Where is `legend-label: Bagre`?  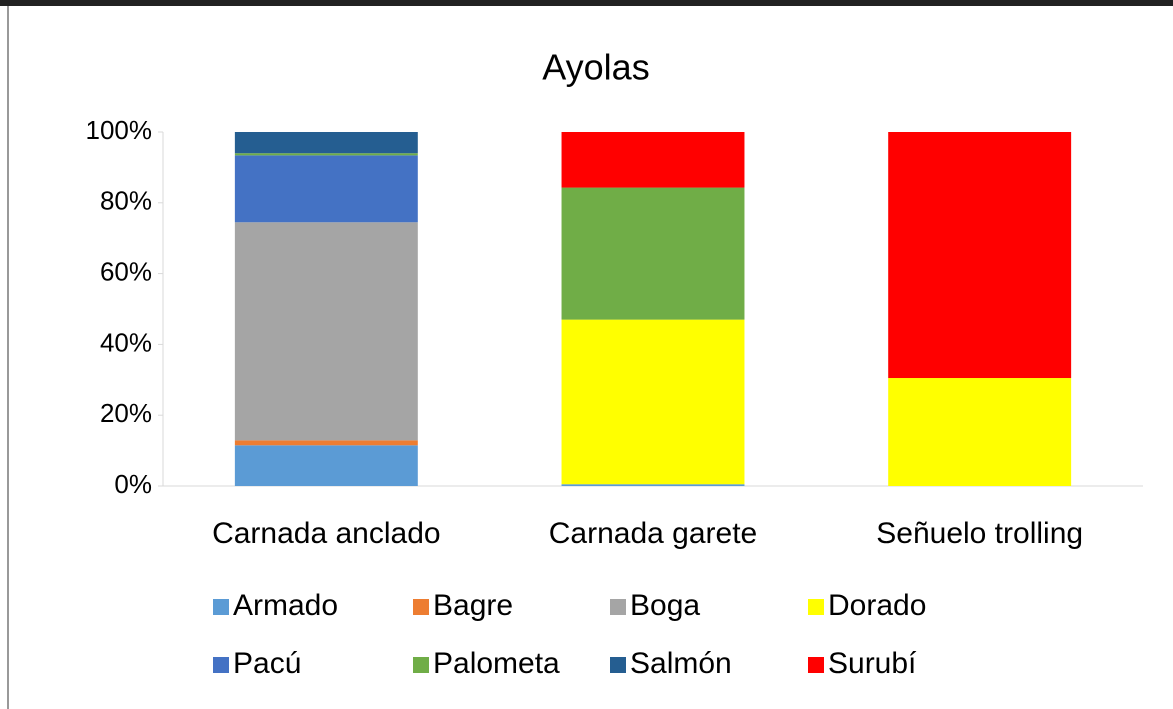
legend-label: Bagre is located at coordinates (473, 605).